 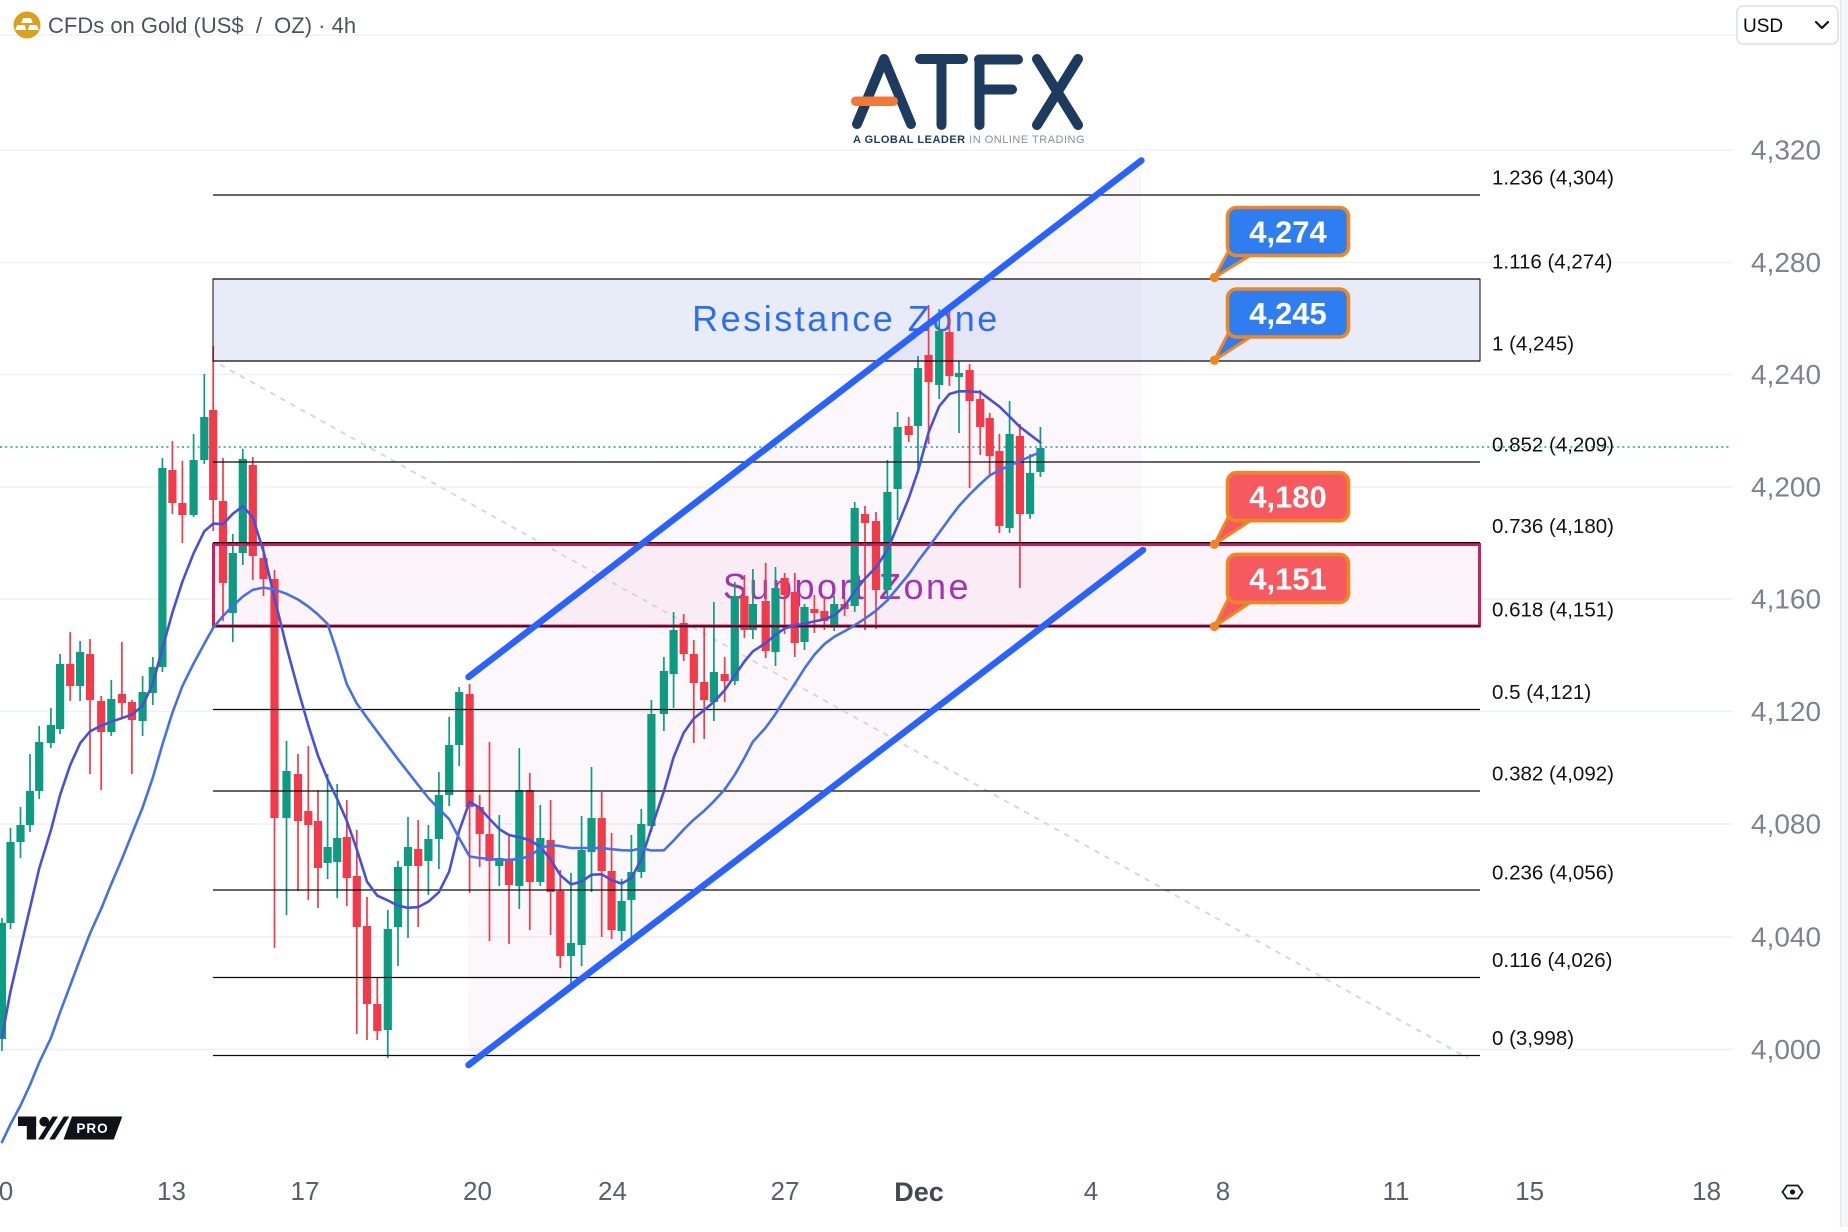 I want to click on svg-text: 4,280, so click(x=1786, y=262).